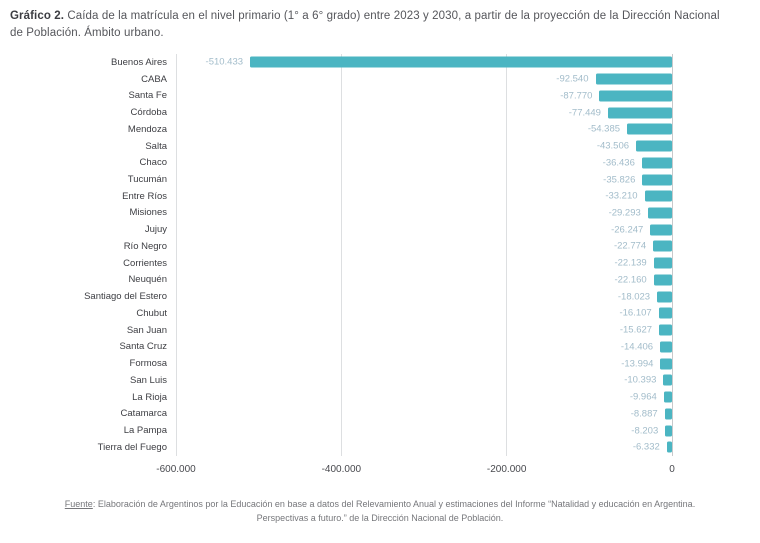  I want to click on table-row: Catamarca -8.887, so click(336, 413).